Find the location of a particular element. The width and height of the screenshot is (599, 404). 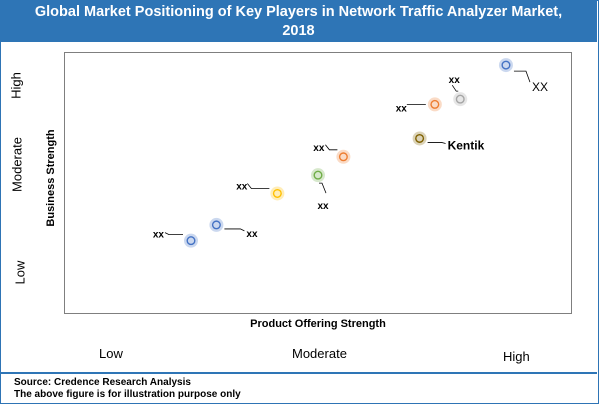

chart-title-line2: 2018 is located at coordinates (298, 31).